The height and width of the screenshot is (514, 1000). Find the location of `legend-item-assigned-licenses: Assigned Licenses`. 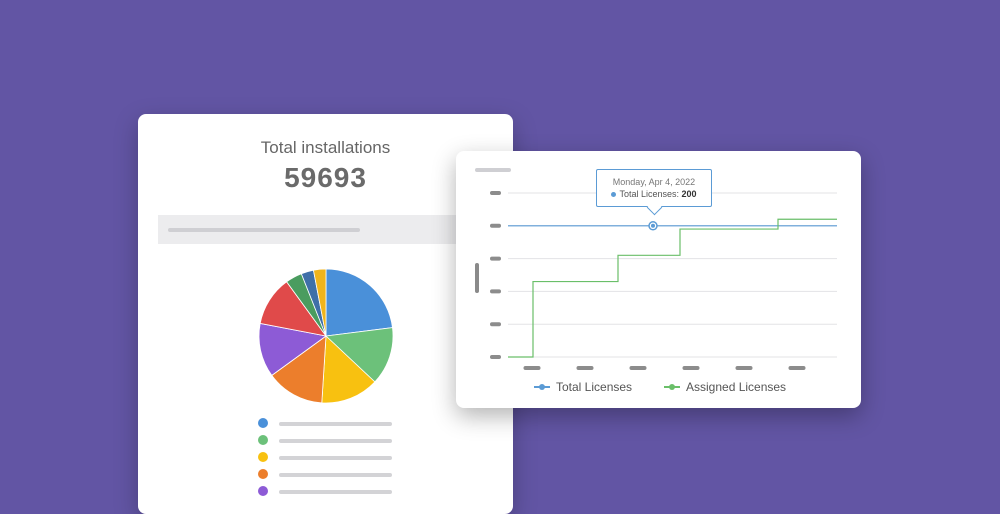

legend-item-assigned-licenses: Assigned Licenses is located at coordinates (725, 387).